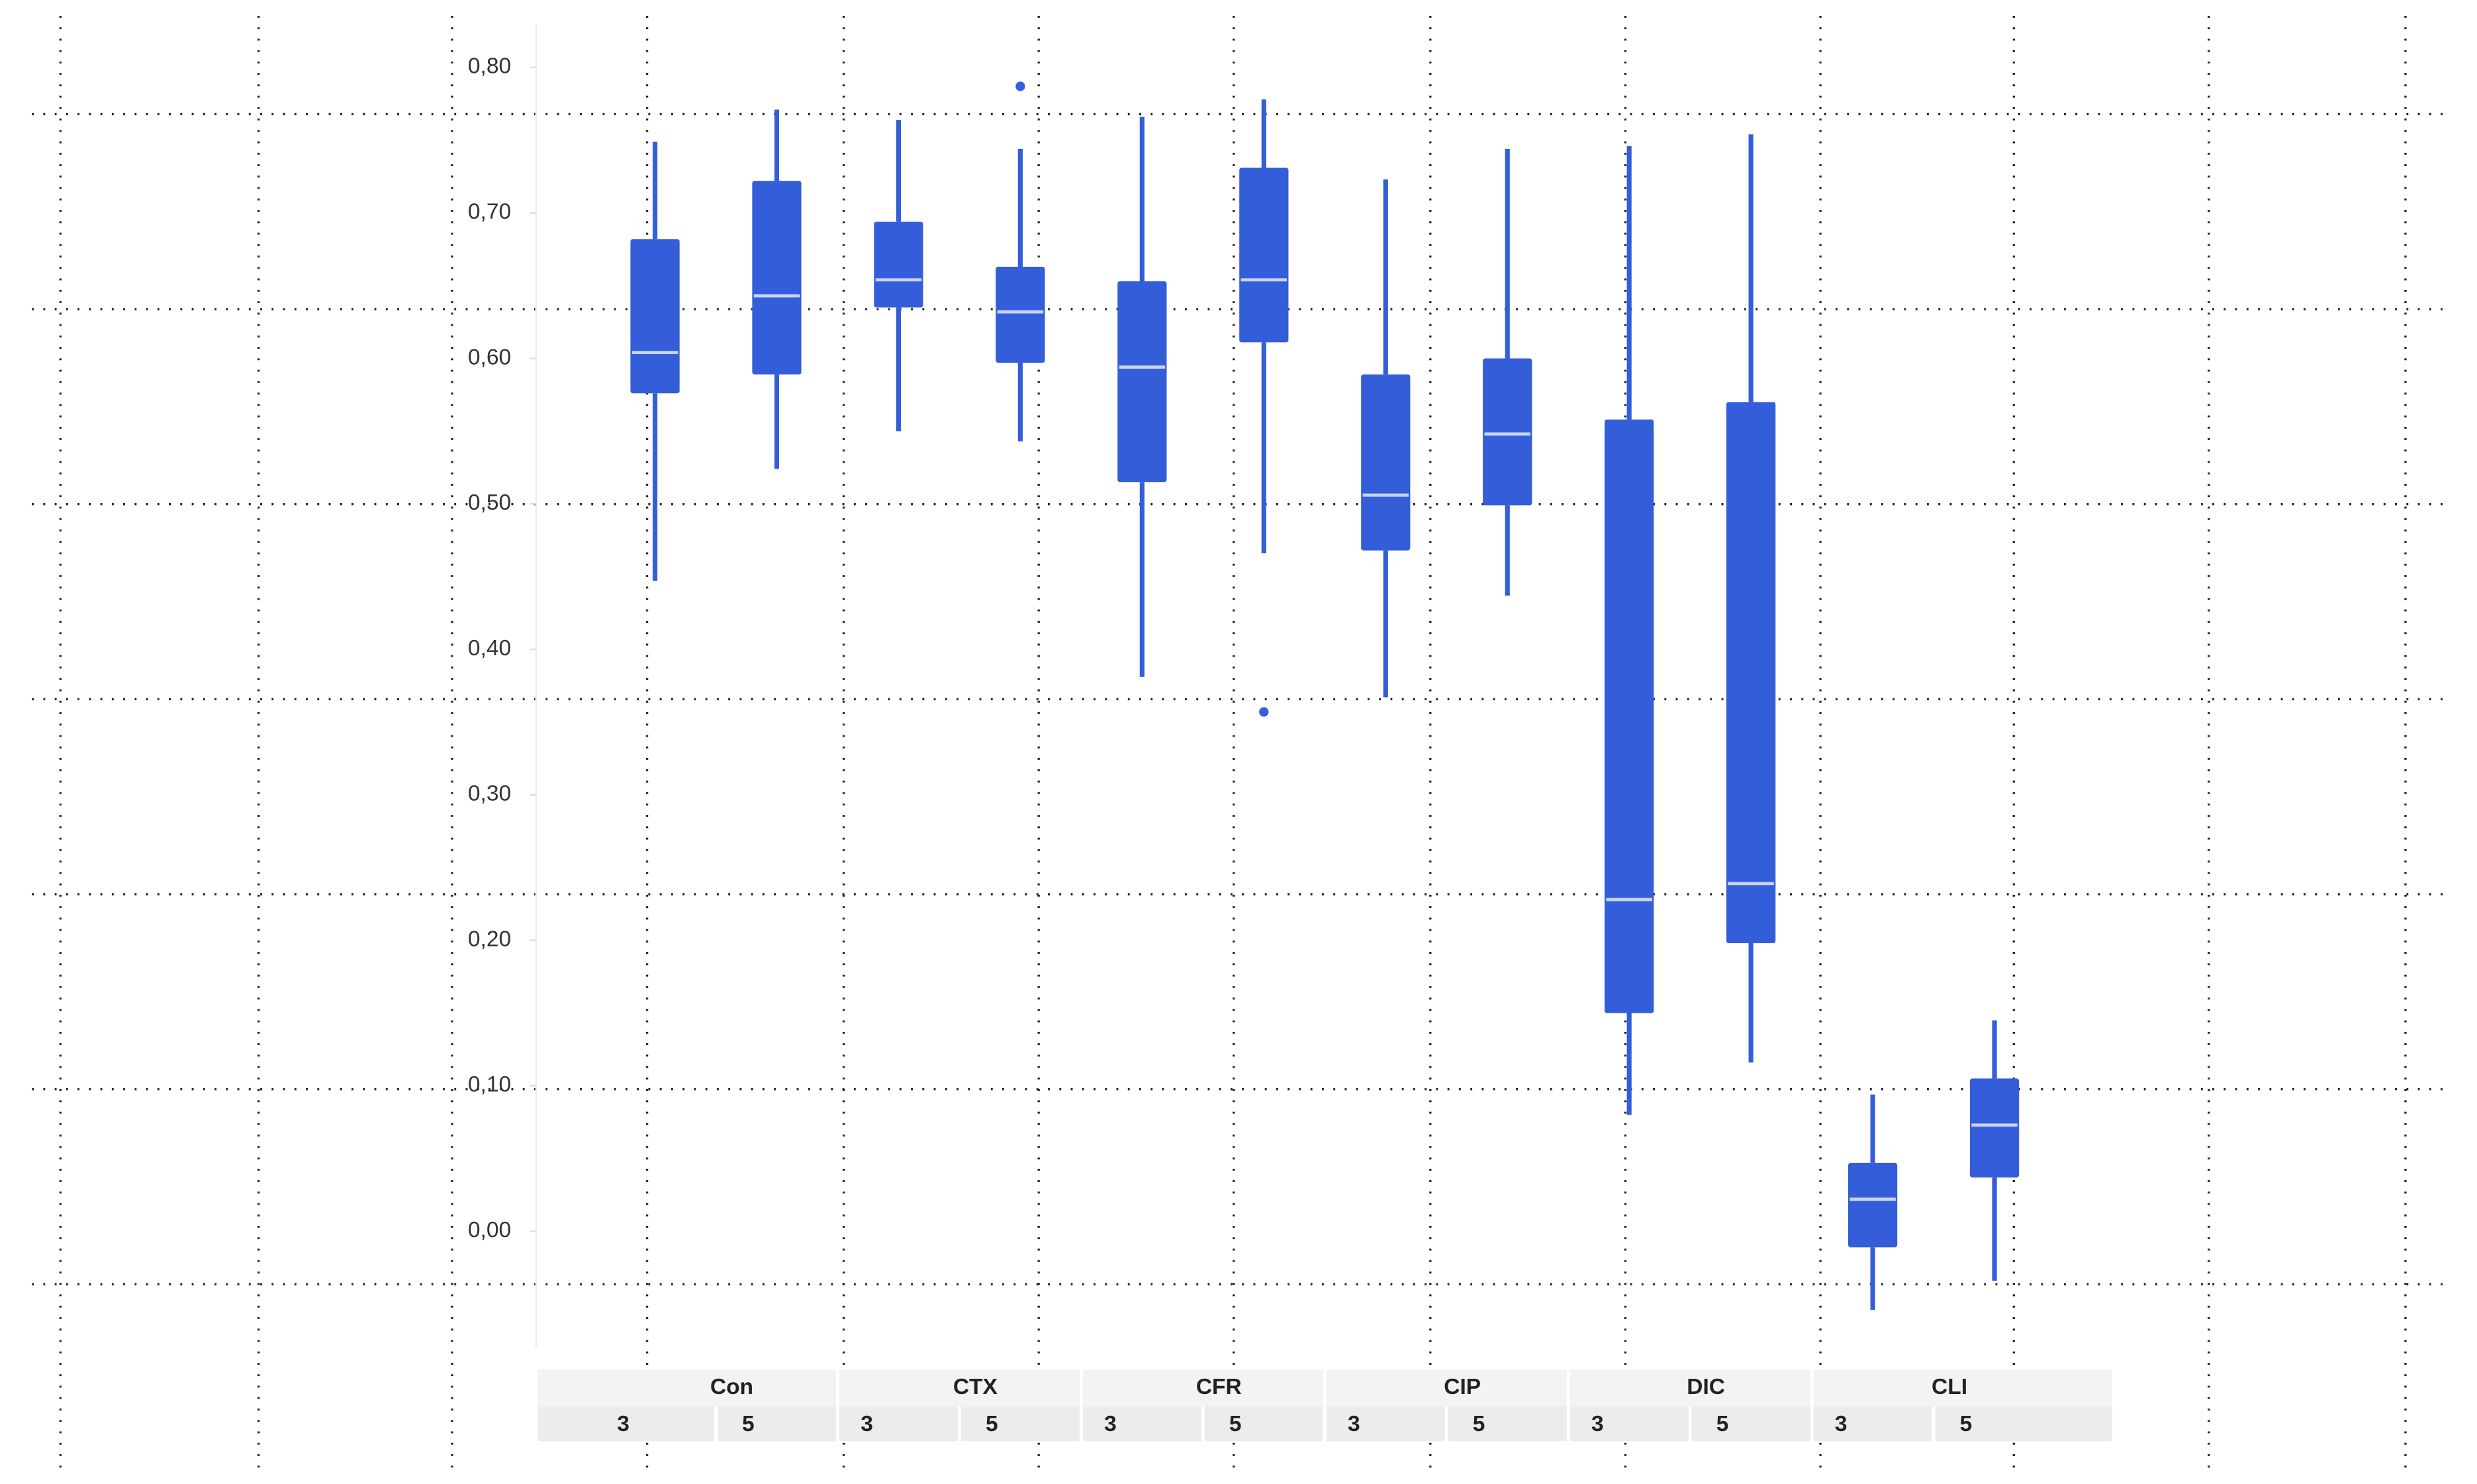  Describe the element at coordinates (489, 649) in the screenshot. I see `y-tick-label: 0,40` at that location.